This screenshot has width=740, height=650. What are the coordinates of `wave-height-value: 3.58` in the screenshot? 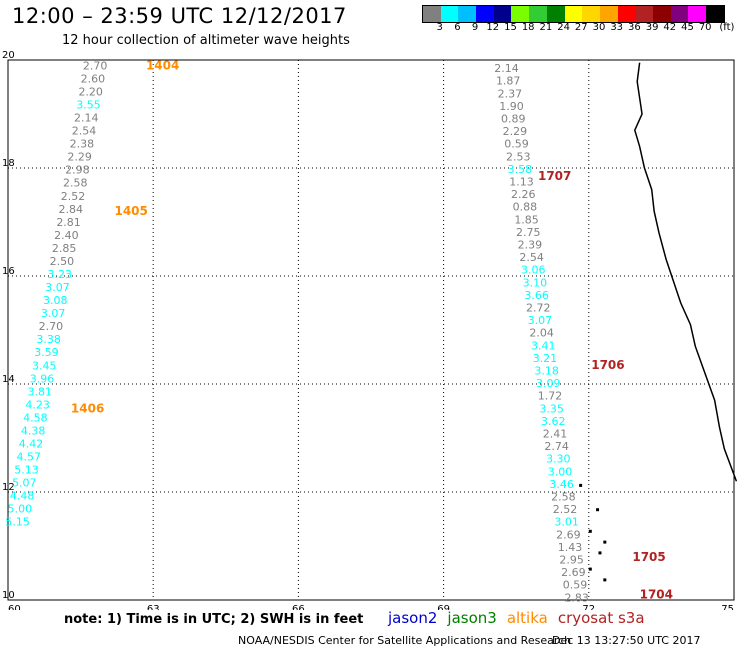 It's located at (520, 169).